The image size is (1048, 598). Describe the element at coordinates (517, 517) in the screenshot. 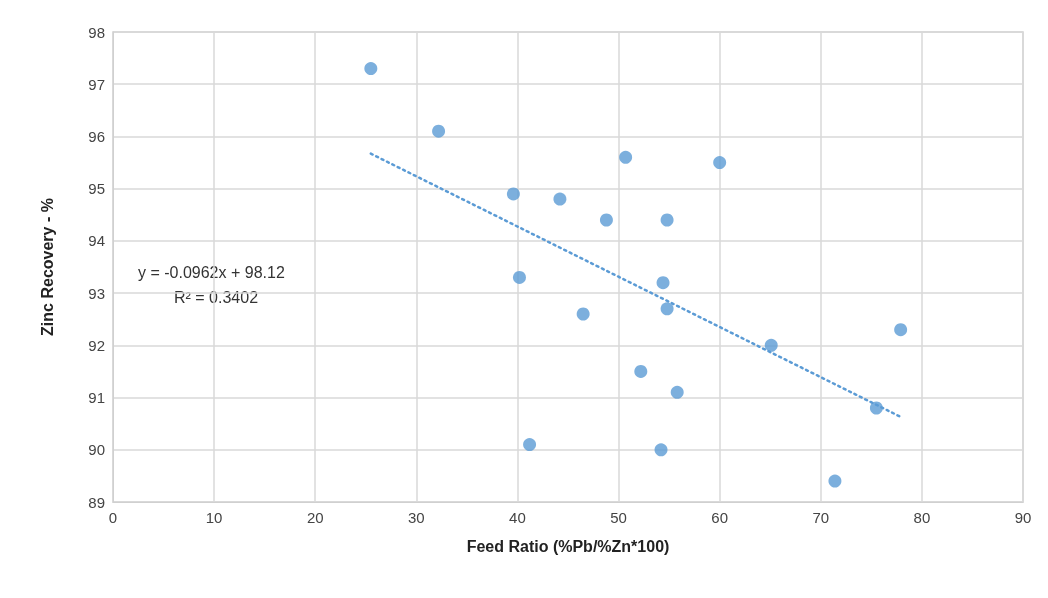

I see `x-tick-label: 40` at that location.